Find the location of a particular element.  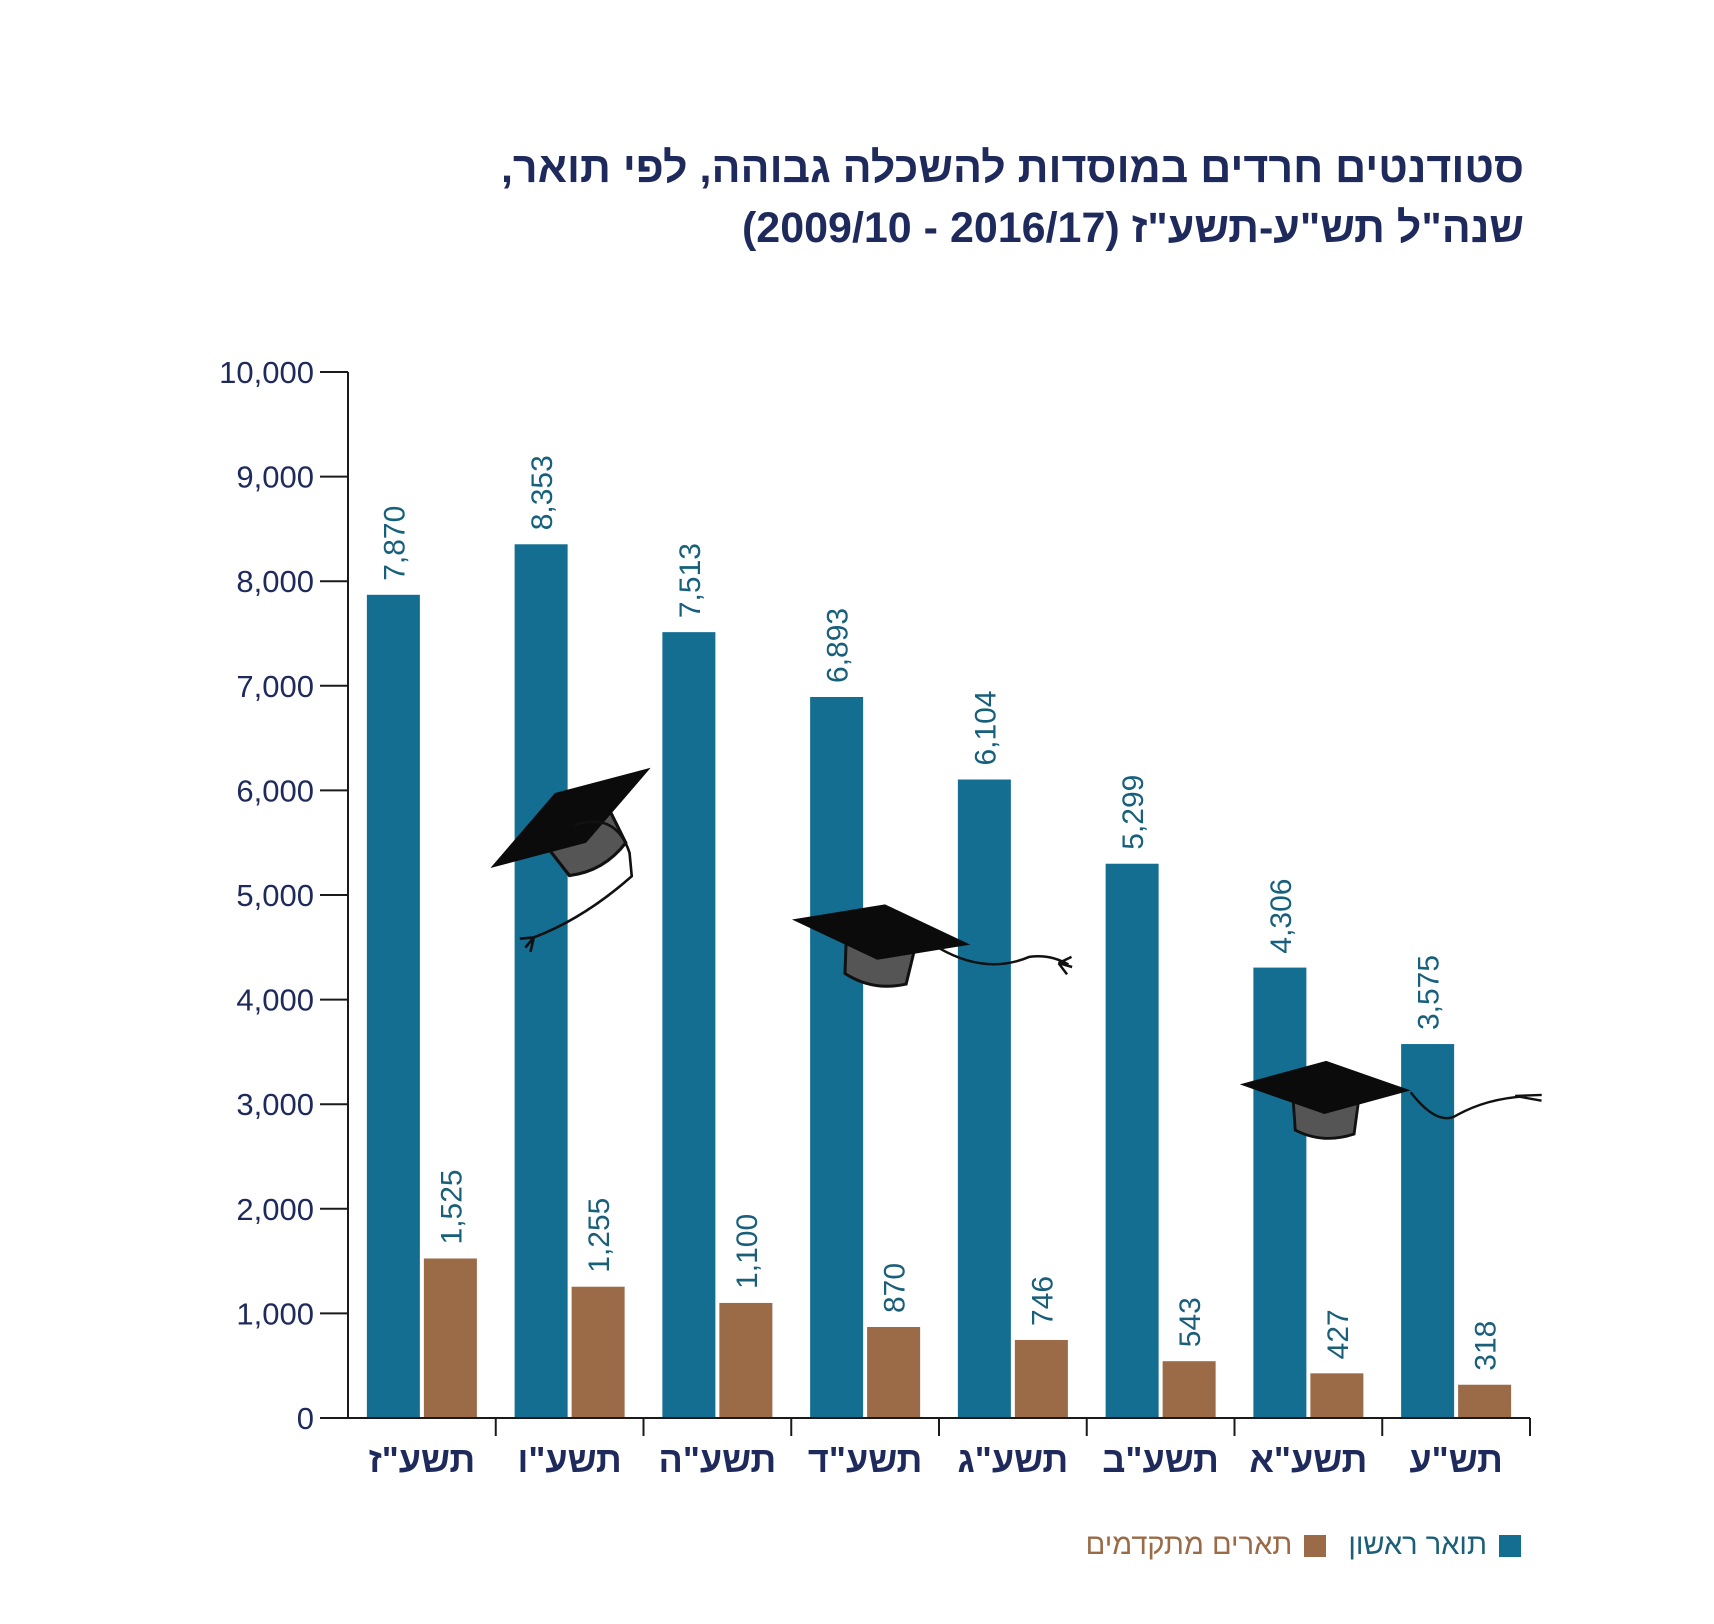

x-tick-label: תשע"ג is located at coordinates (1013, 1459).